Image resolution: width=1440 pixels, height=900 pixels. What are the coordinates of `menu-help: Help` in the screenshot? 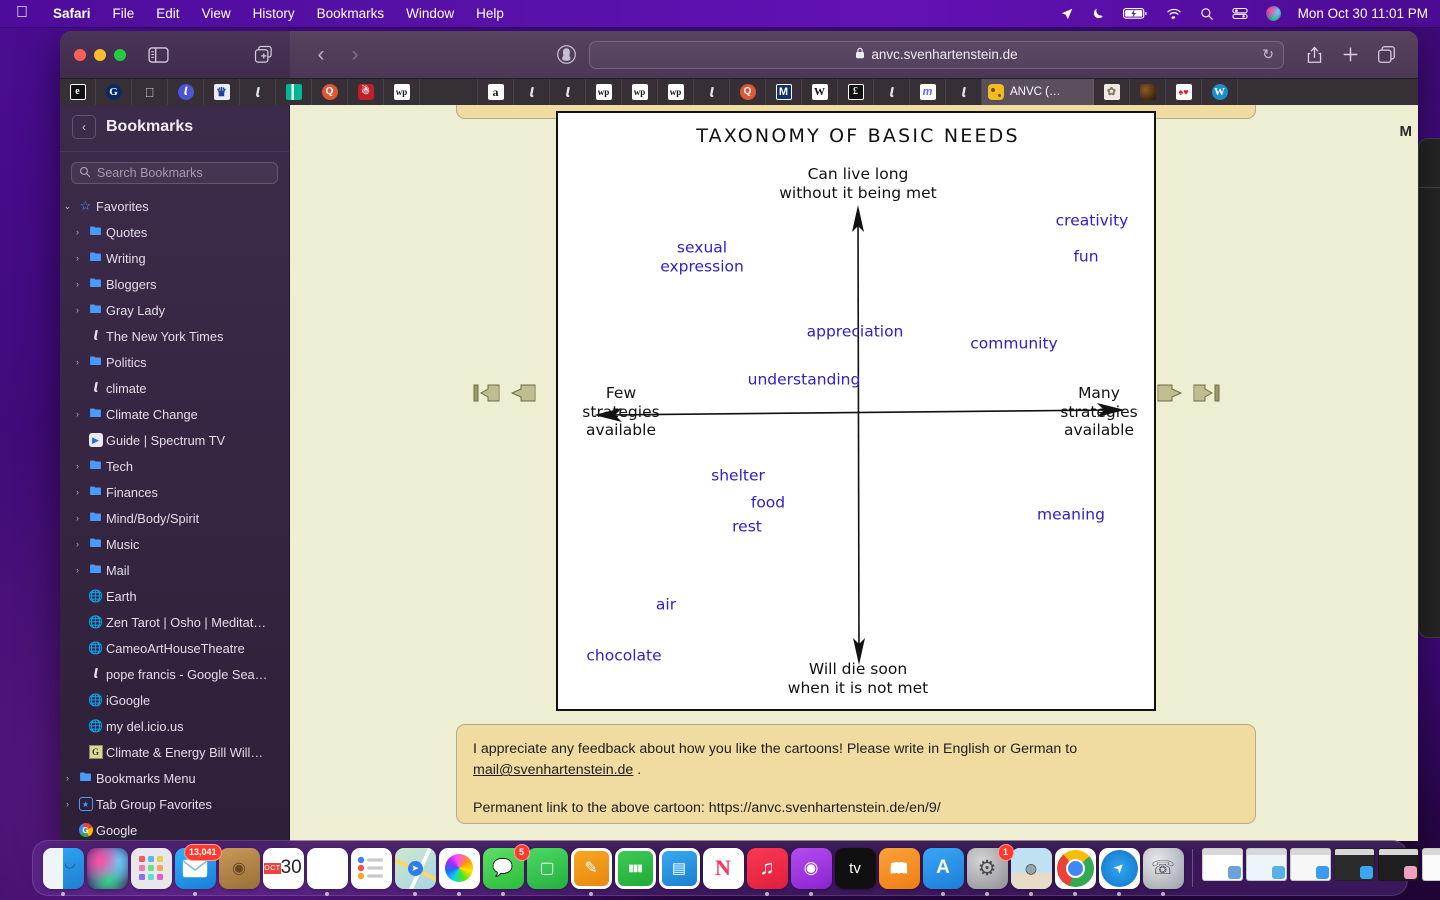 It's located at (484, 13).